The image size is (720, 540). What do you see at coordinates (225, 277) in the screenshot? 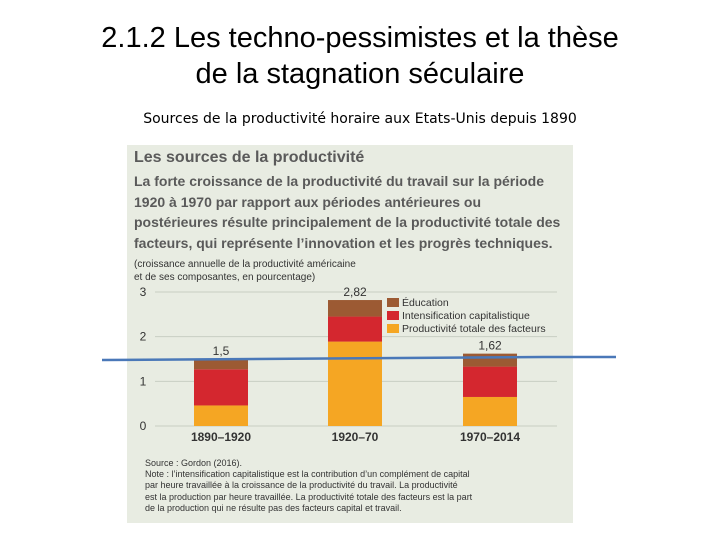
I see `unit-line2: et de ses composantes, en pourcentage)` at bounding box center [225, 277].